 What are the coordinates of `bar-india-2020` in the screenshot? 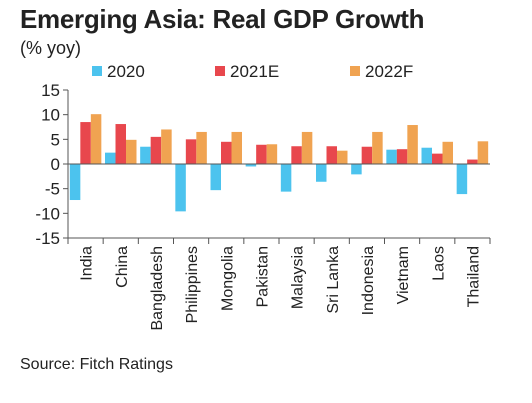 It's located at (75, 182).